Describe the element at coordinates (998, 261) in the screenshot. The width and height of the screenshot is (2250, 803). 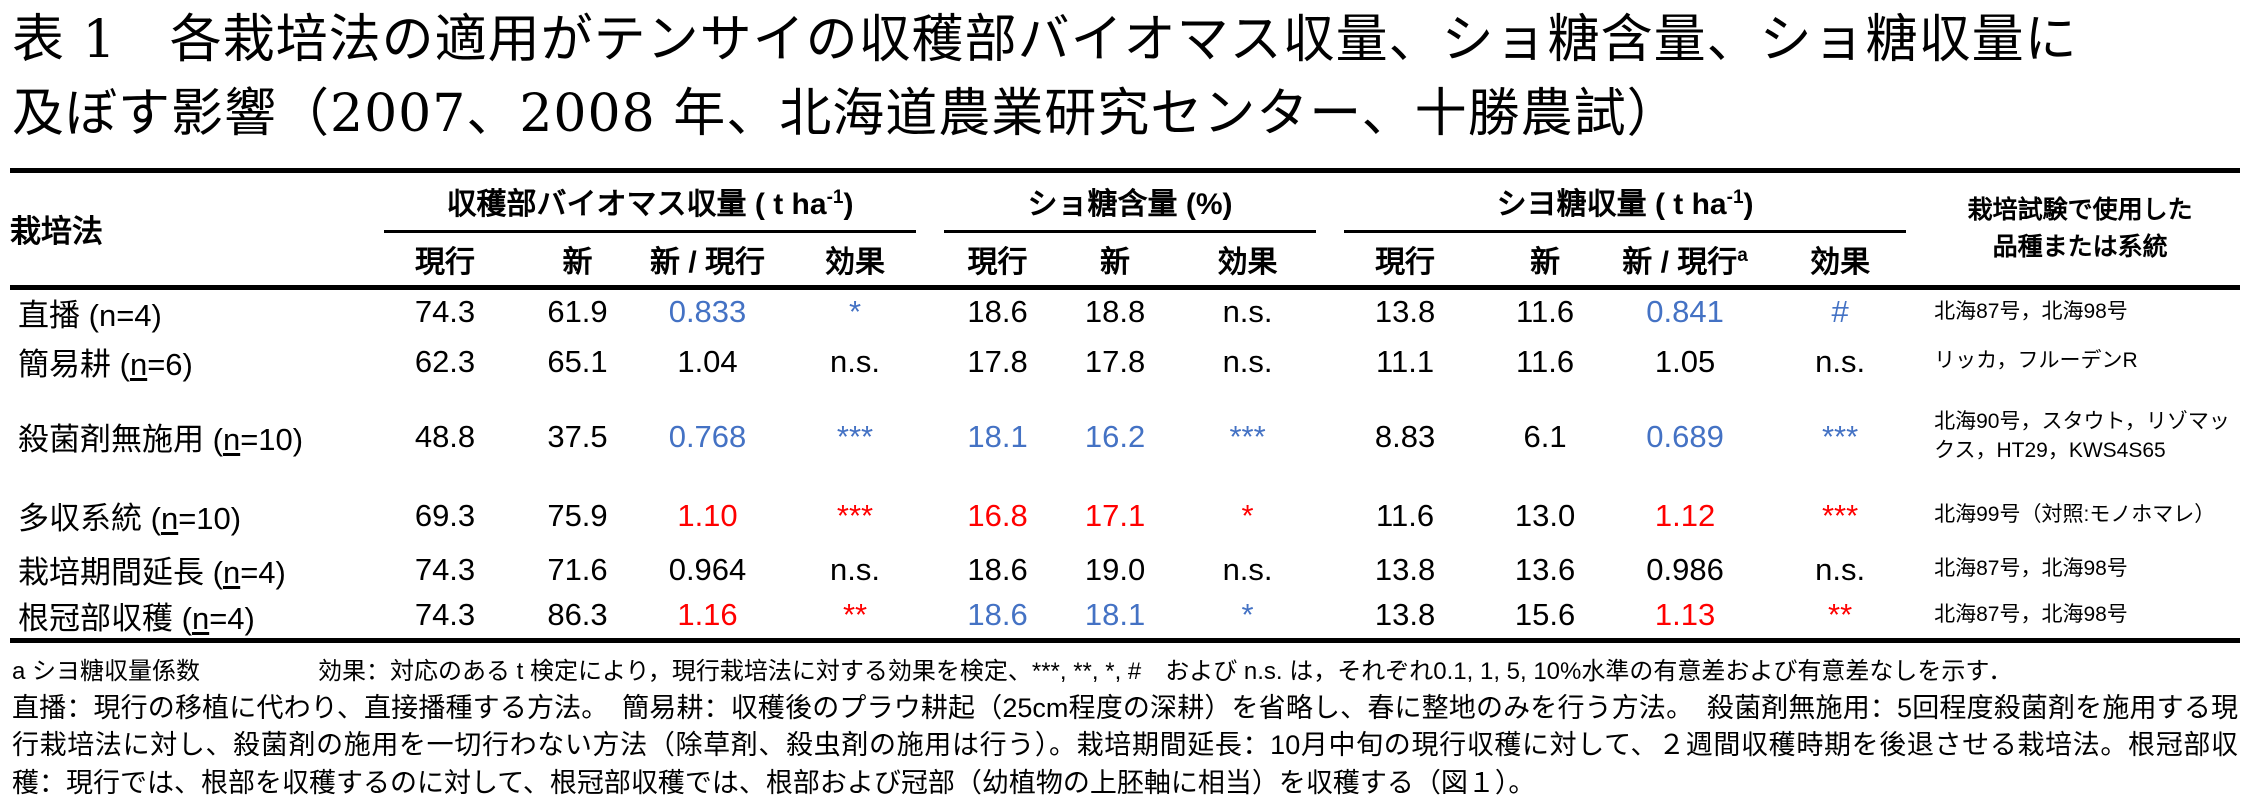
I see `sub-header-content-current: 現行` at that location.